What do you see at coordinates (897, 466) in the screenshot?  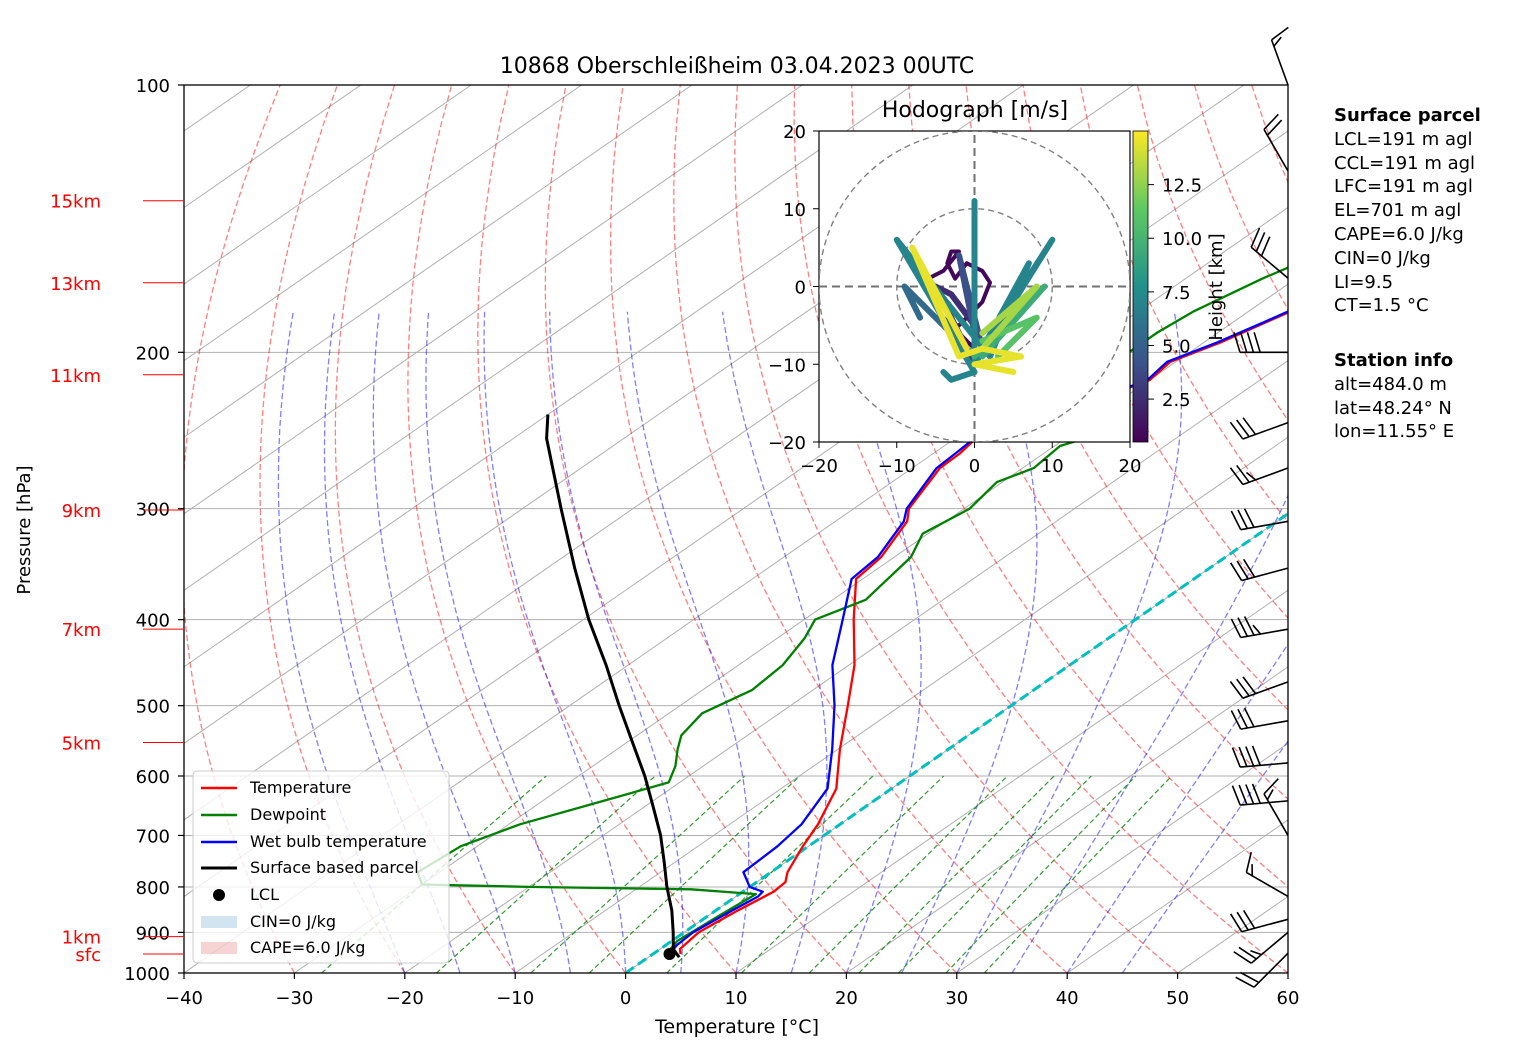 I see `hodograph-x-tick-label: −10` at bounding box center [897, 466].